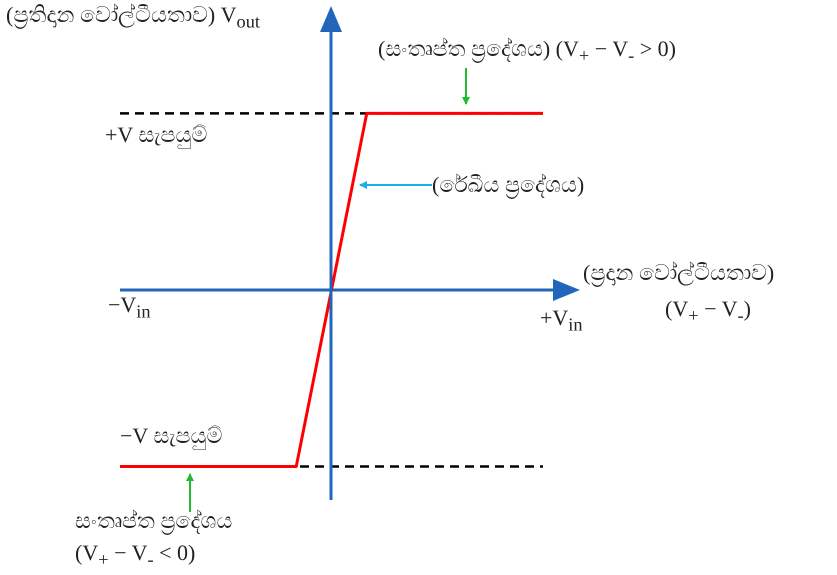 The image size is (837, 575). Describe the element at coordinates (129, 307) in the screenshot. I see `annotation: −V$_{in}$` at that location.